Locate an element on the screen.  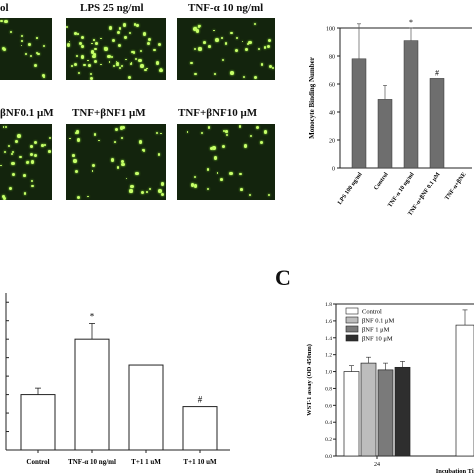
y-tick-label: 0 is located at coordinates (333, 170).